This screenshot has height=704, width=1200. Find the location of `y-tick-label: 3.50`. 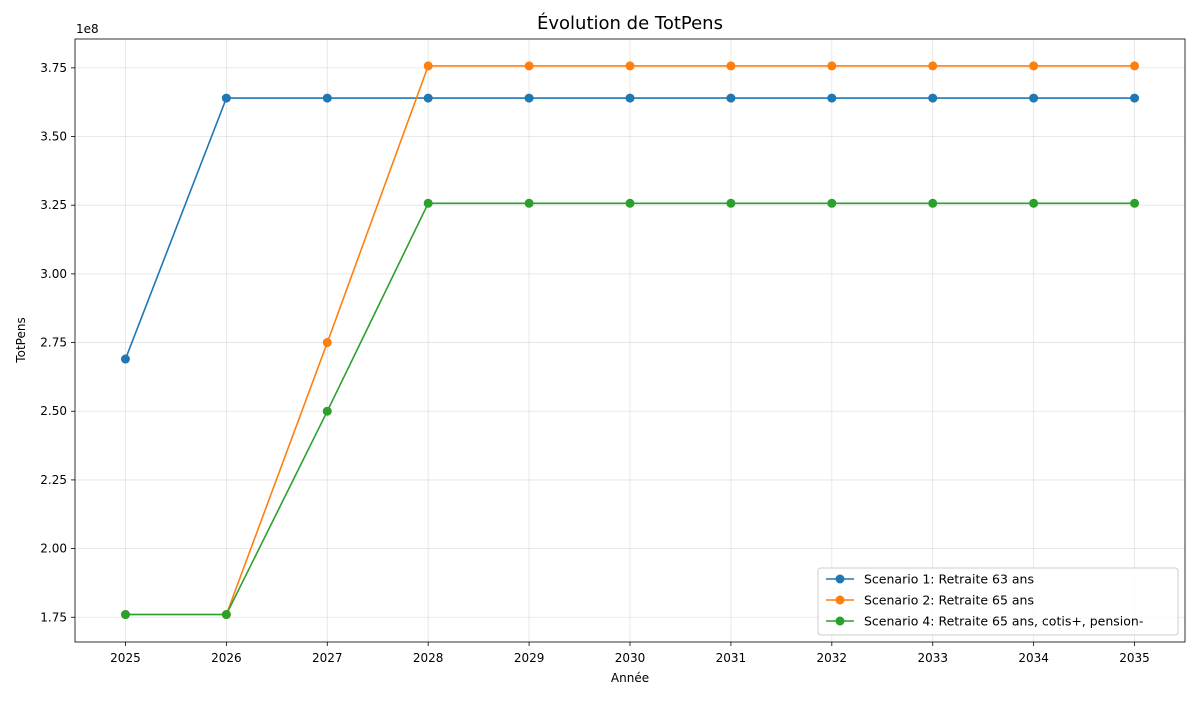

y-tick-label: 3.50 is located at coordinates (53, 137).